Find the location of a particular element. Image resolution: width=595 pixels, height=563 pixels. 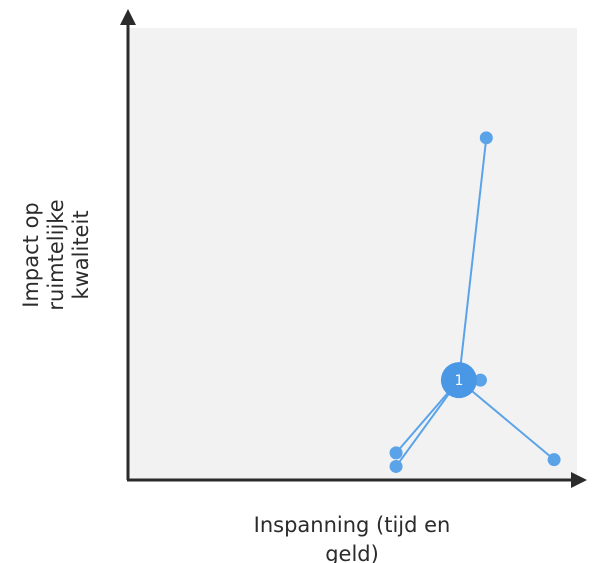

y-axis-title: Impact opruimtelijkekwaliteit is located at coordinates (56, 254).